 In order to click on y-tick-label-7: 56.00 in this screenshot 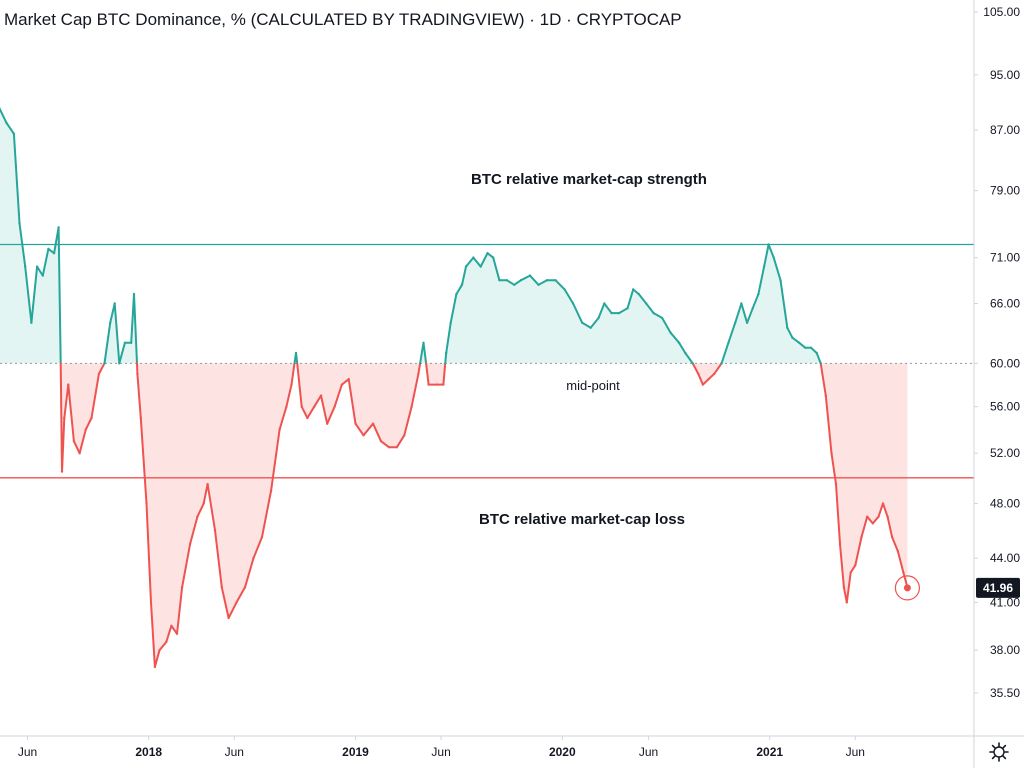, I will do `click(1005, 407)`.